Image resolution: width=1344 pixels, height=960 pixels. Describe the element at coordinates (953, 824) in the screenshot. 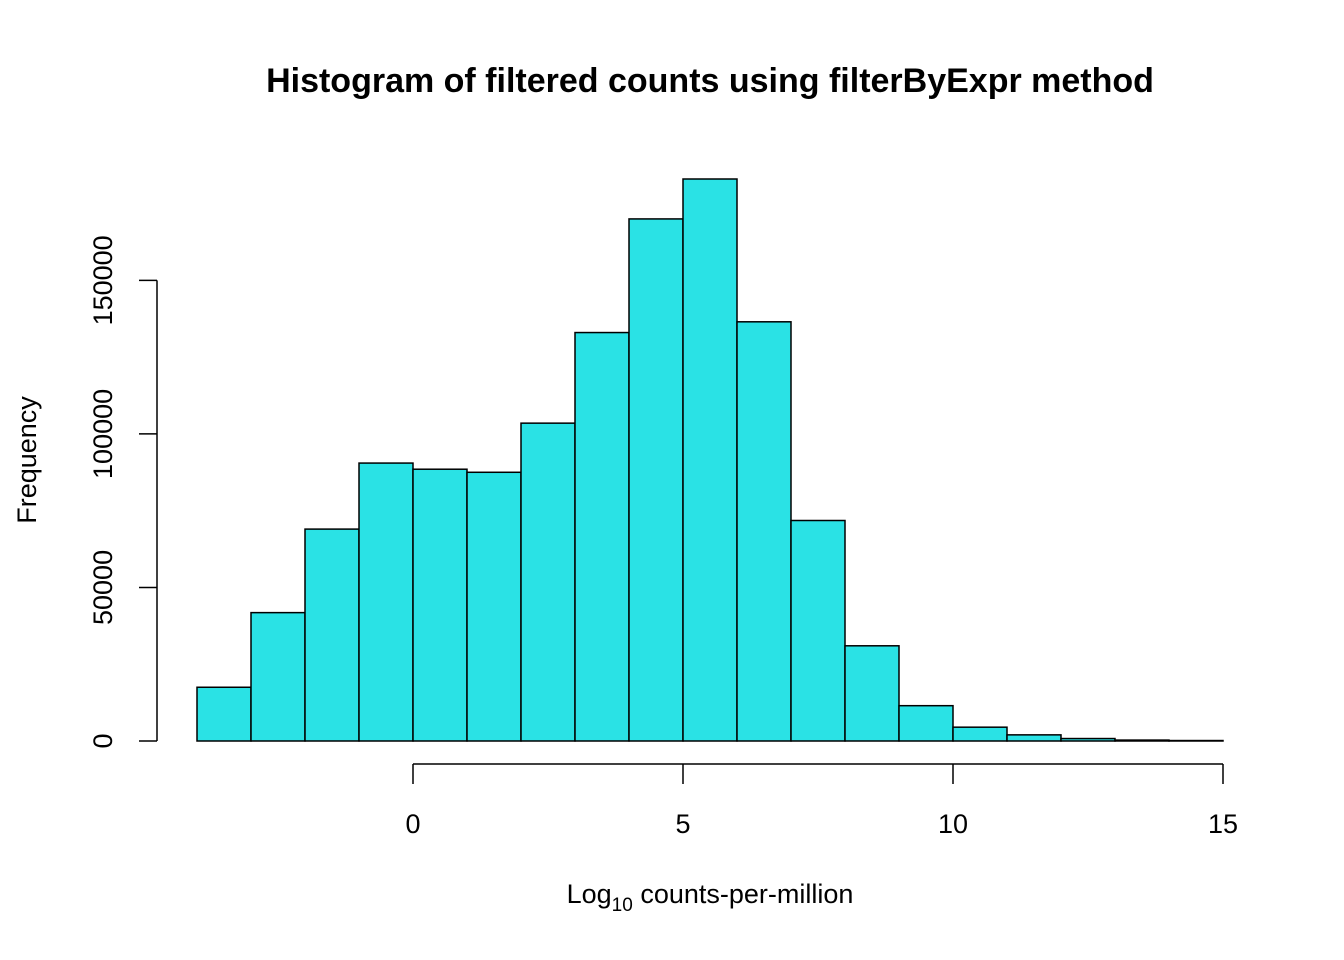

I see `x-tick-label: 10` at that location.